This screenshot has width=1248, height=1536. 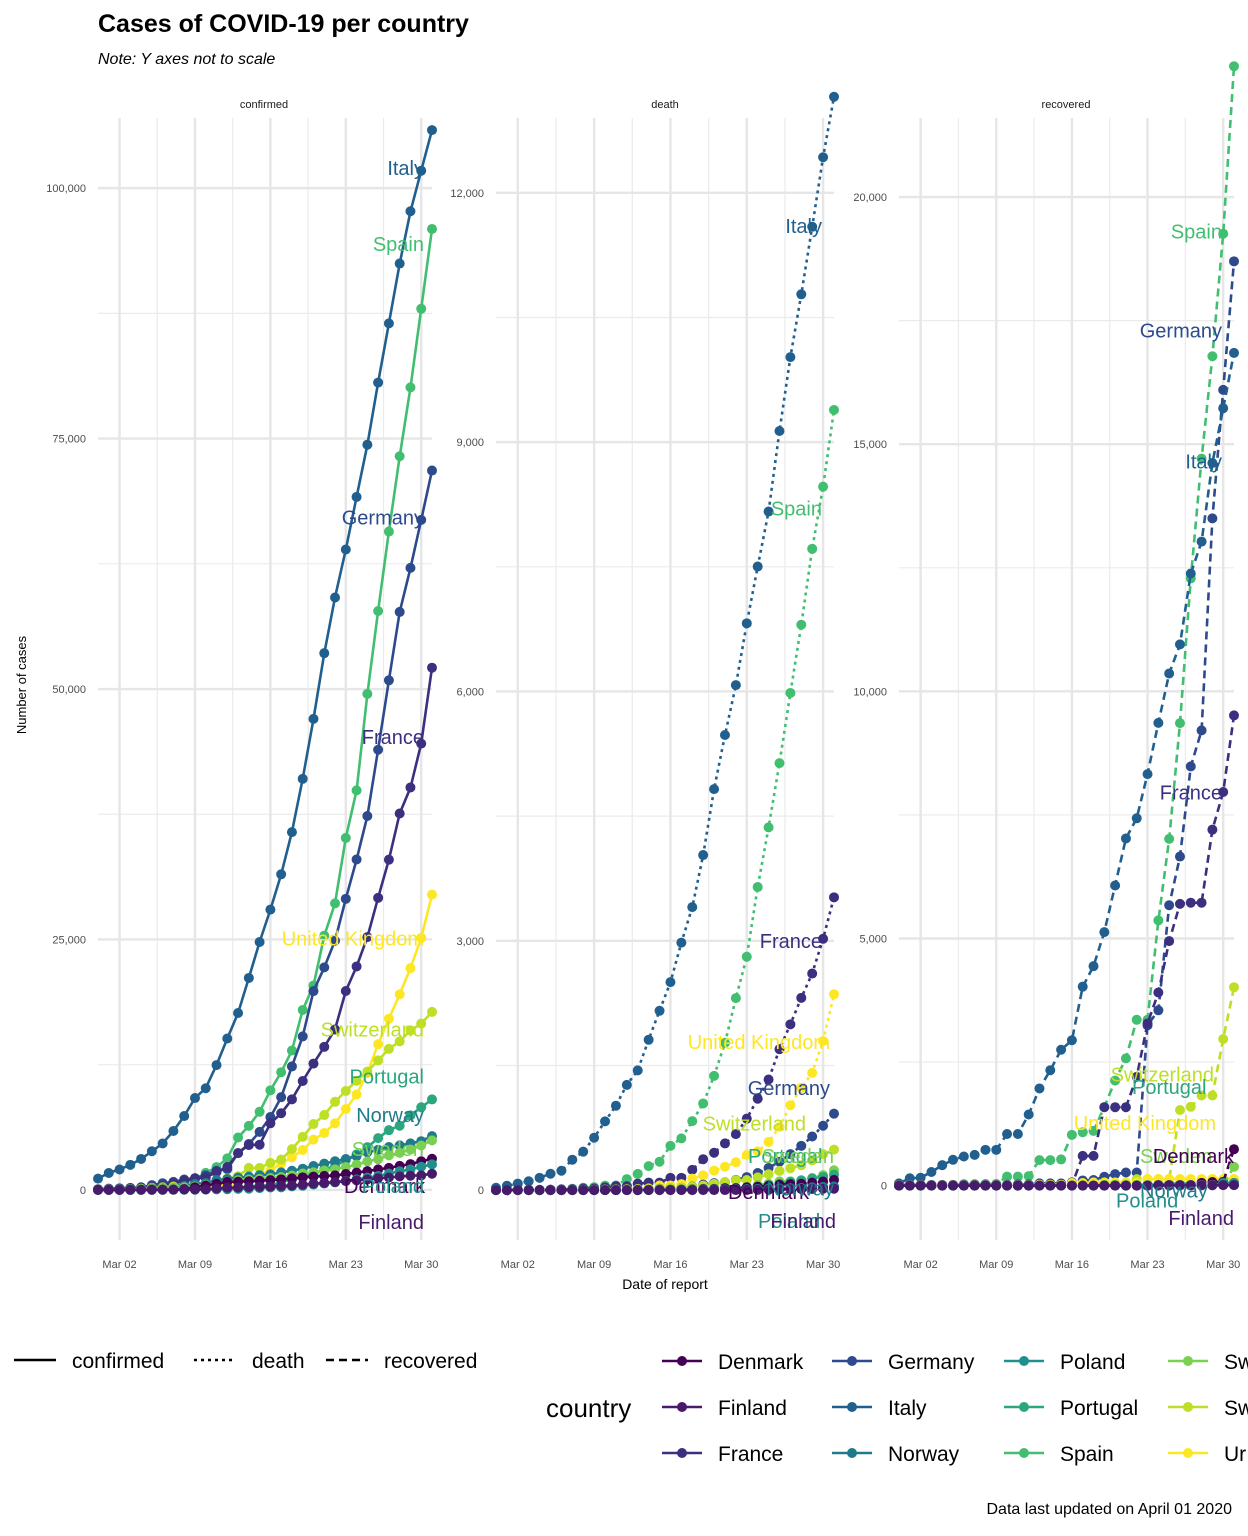 I want to click on color-legend-denmark: Denmark, so click(x=733, y=1362).